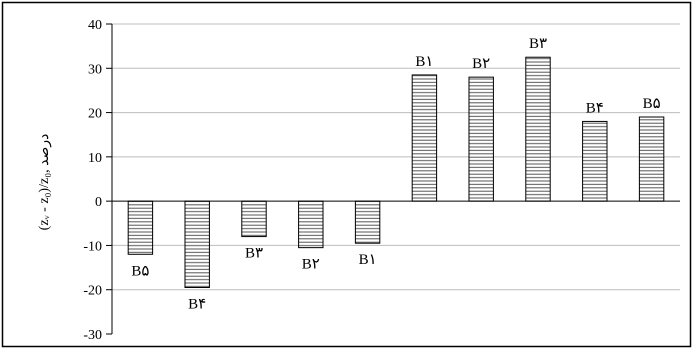 This screenshot has width=693, height=349. Describe the element at coordinates (95, 158) in the screenshot. I see `y-tick-label: 10` at that location.